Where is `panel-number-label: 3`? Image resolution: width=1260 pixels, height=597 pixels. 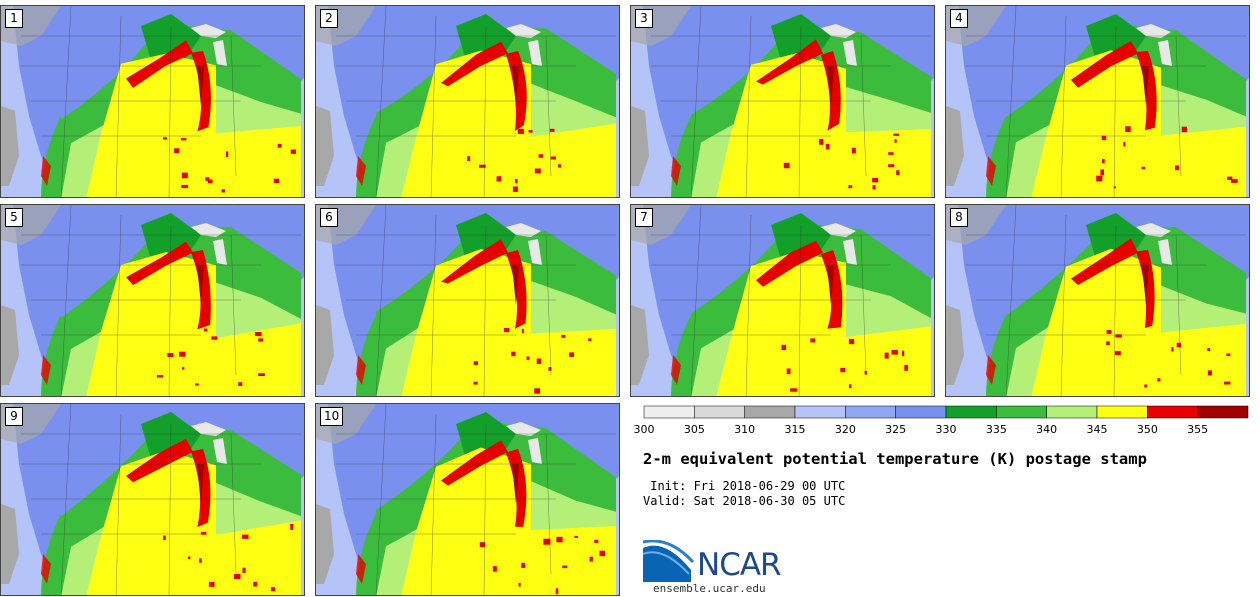
panel-number-label: 3 is located at coordinates (644, 18).